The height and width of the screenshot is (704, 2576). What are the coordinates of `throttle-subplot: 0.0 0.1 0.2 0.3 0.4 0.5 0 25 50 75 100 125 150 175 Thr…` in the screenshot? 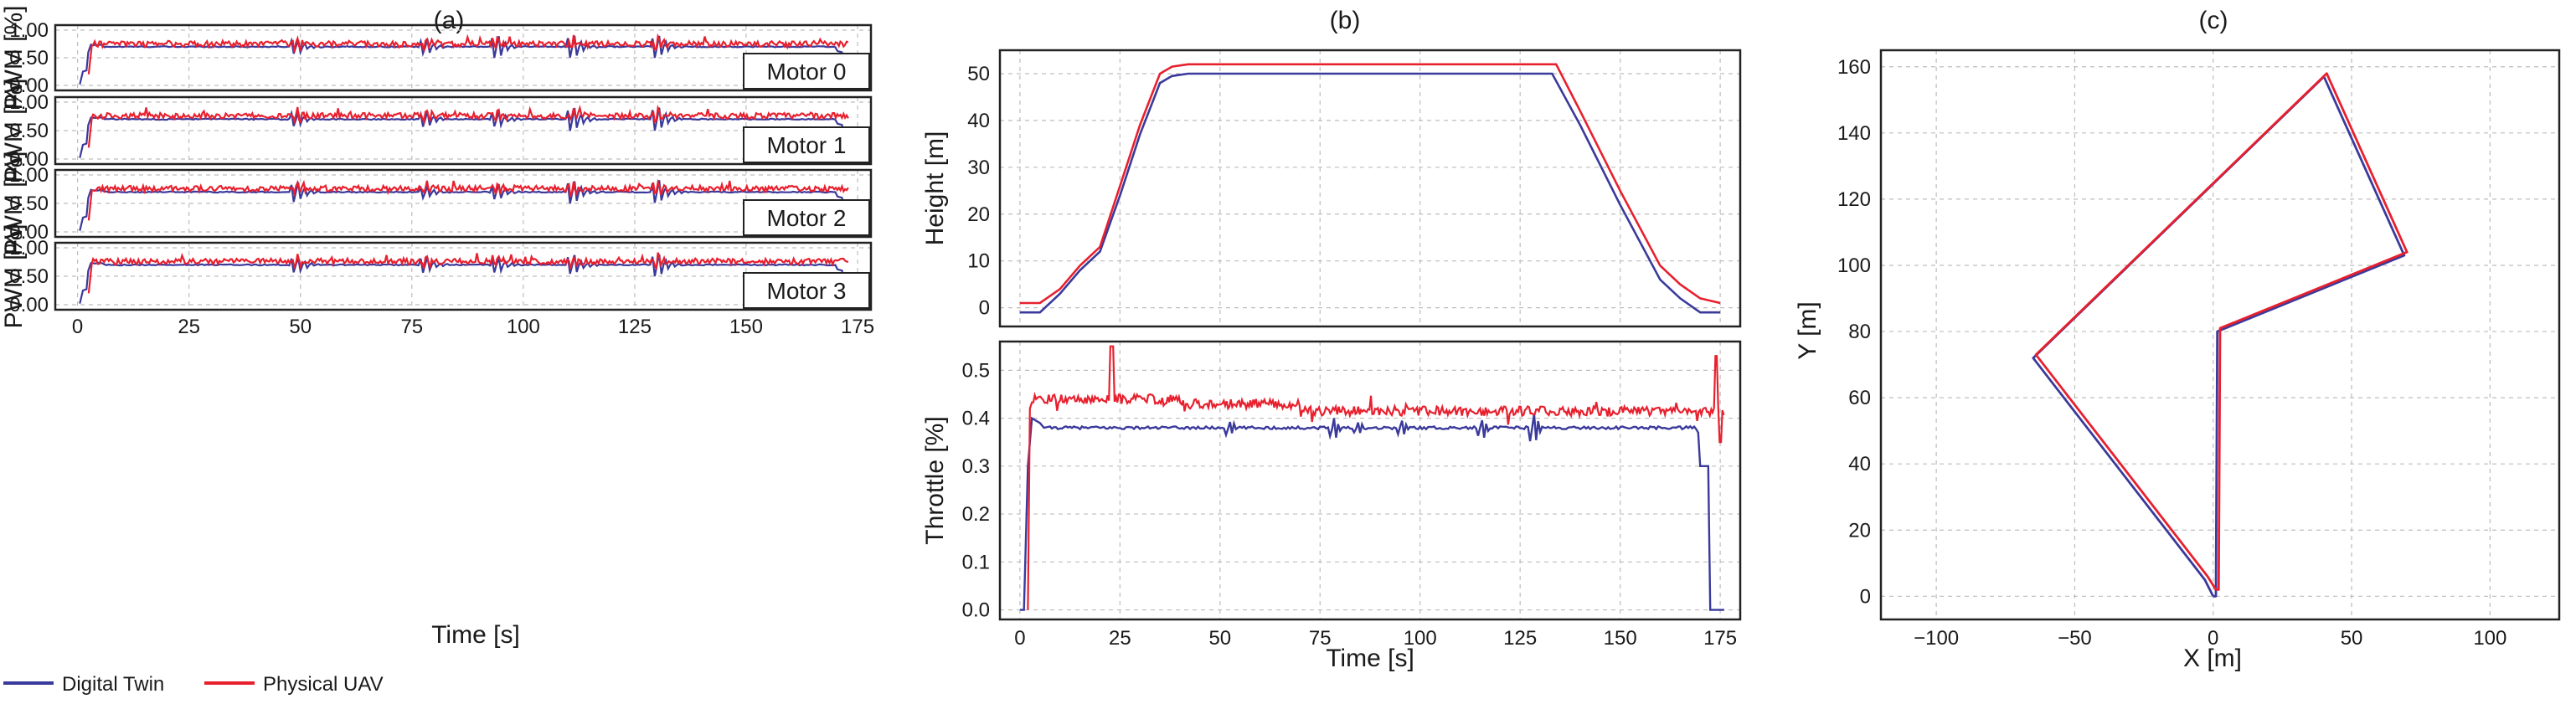 It's located at (1331, 495).